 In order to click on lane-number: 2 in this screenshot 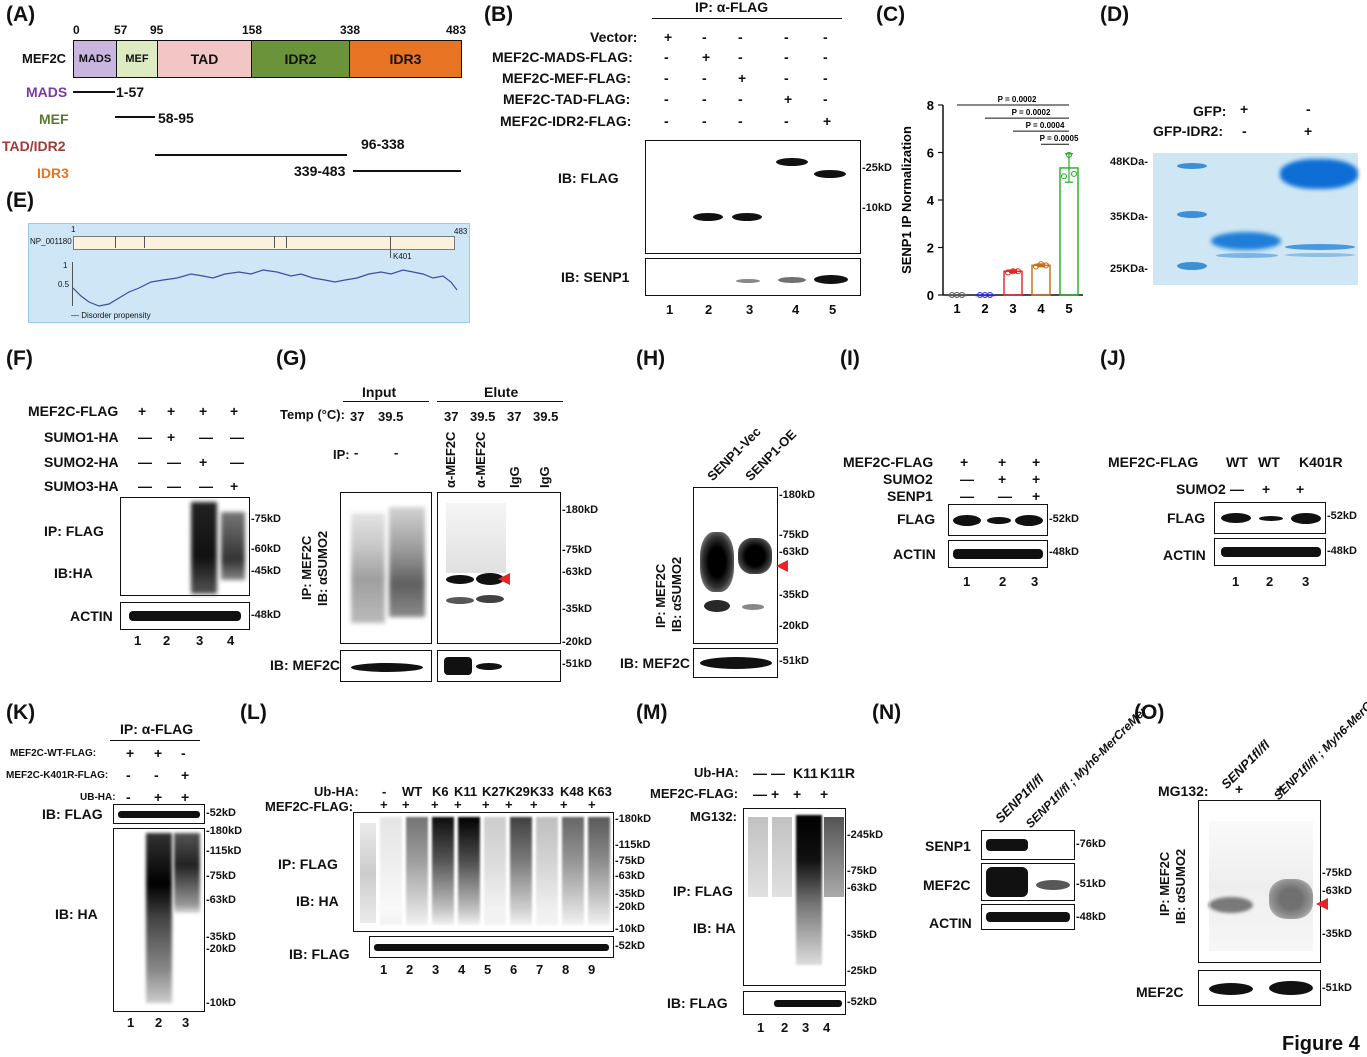, I will do `click(410, 969)`.